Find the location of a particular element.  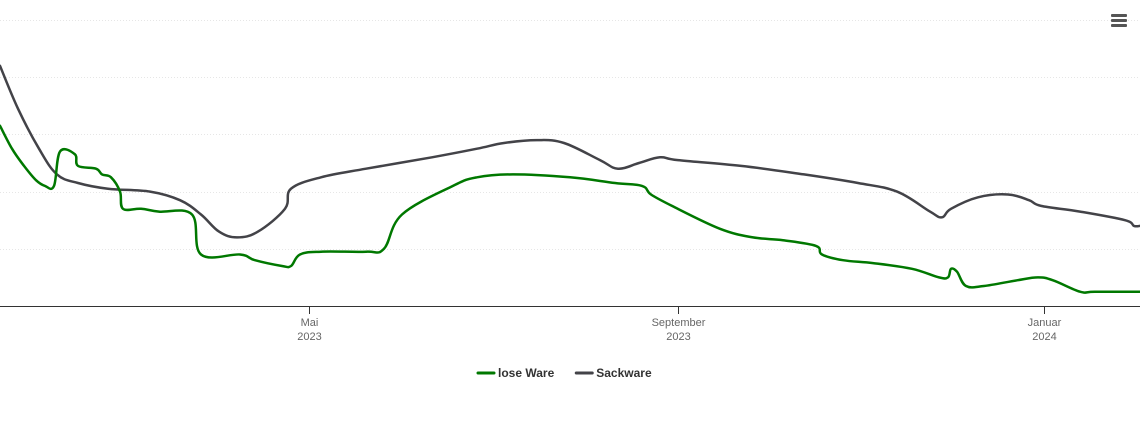

legend-label: lose Ware is located at coordinates (526, 373).